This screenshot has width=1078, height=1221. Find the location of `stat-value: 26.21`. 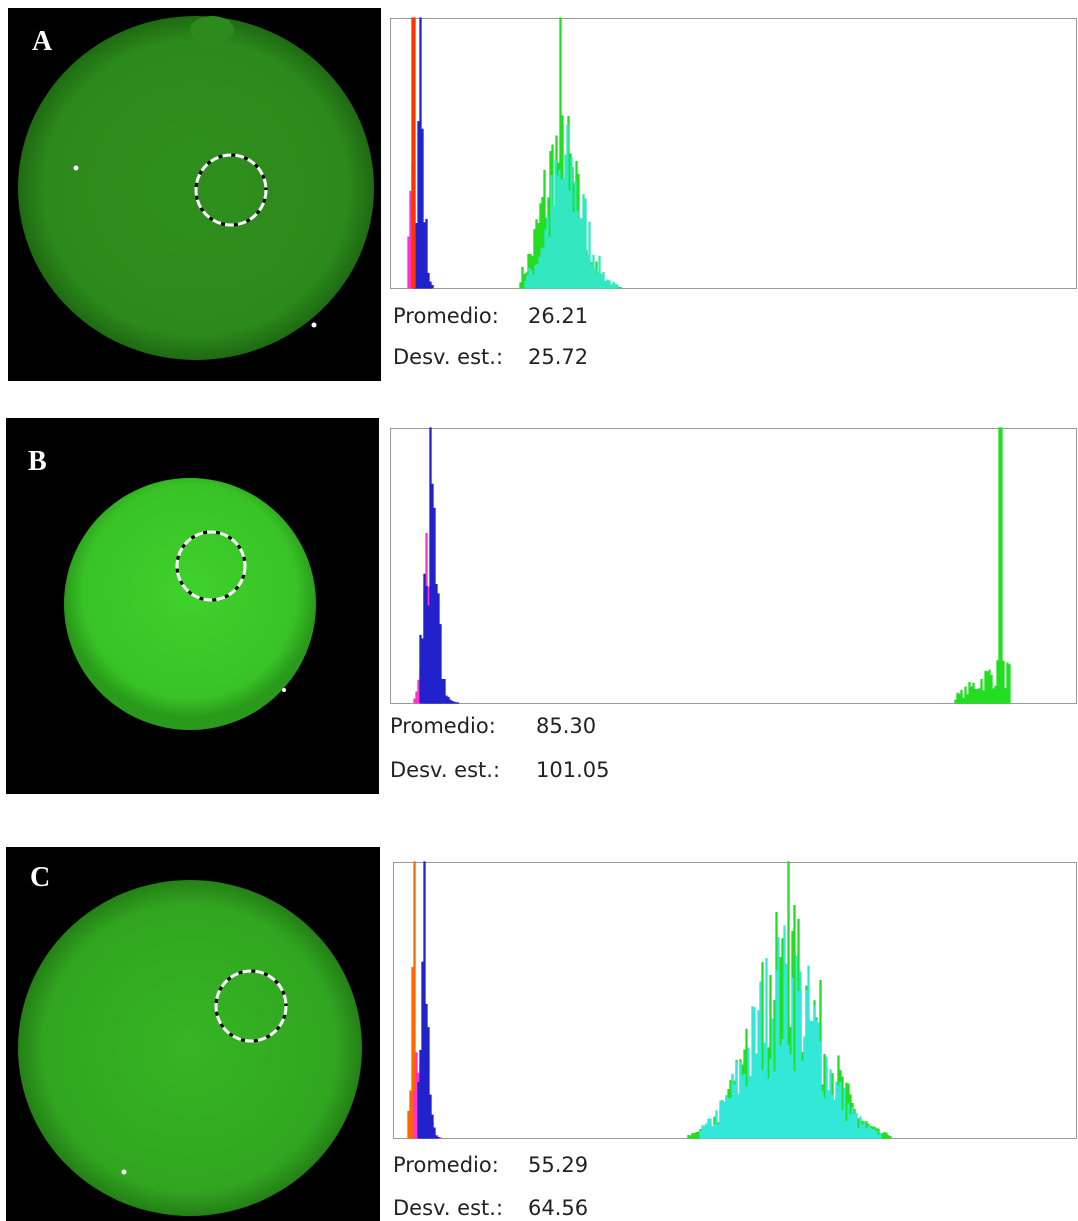

stat-value: 26.21 is located at coordinates (558, 316).